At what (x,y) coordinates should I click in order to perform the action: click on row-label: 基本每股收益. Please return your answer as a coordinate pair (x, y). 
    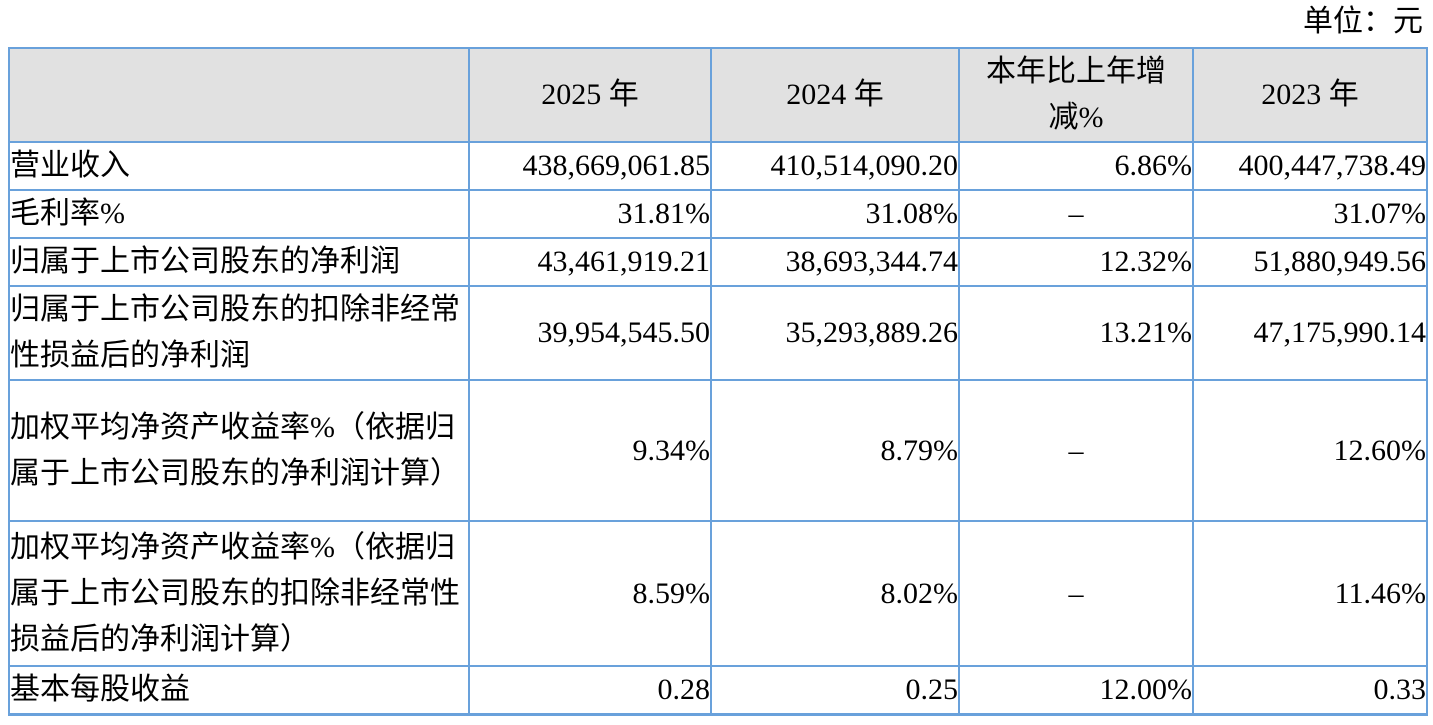
    Looking at the image, I should click on (239, 690).